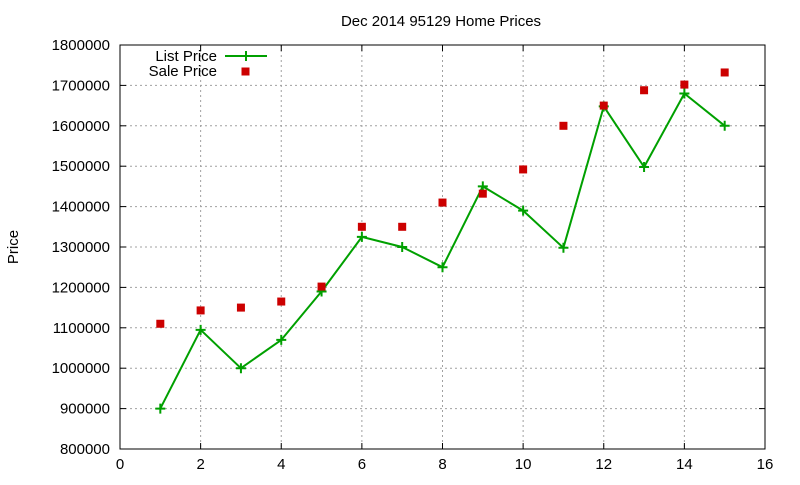 The image size is (800, 485). What do you see at coordinates (81, 126) in the screenshot?
I see `y-tick-label: 1600000` at bounding box center [81, 126].